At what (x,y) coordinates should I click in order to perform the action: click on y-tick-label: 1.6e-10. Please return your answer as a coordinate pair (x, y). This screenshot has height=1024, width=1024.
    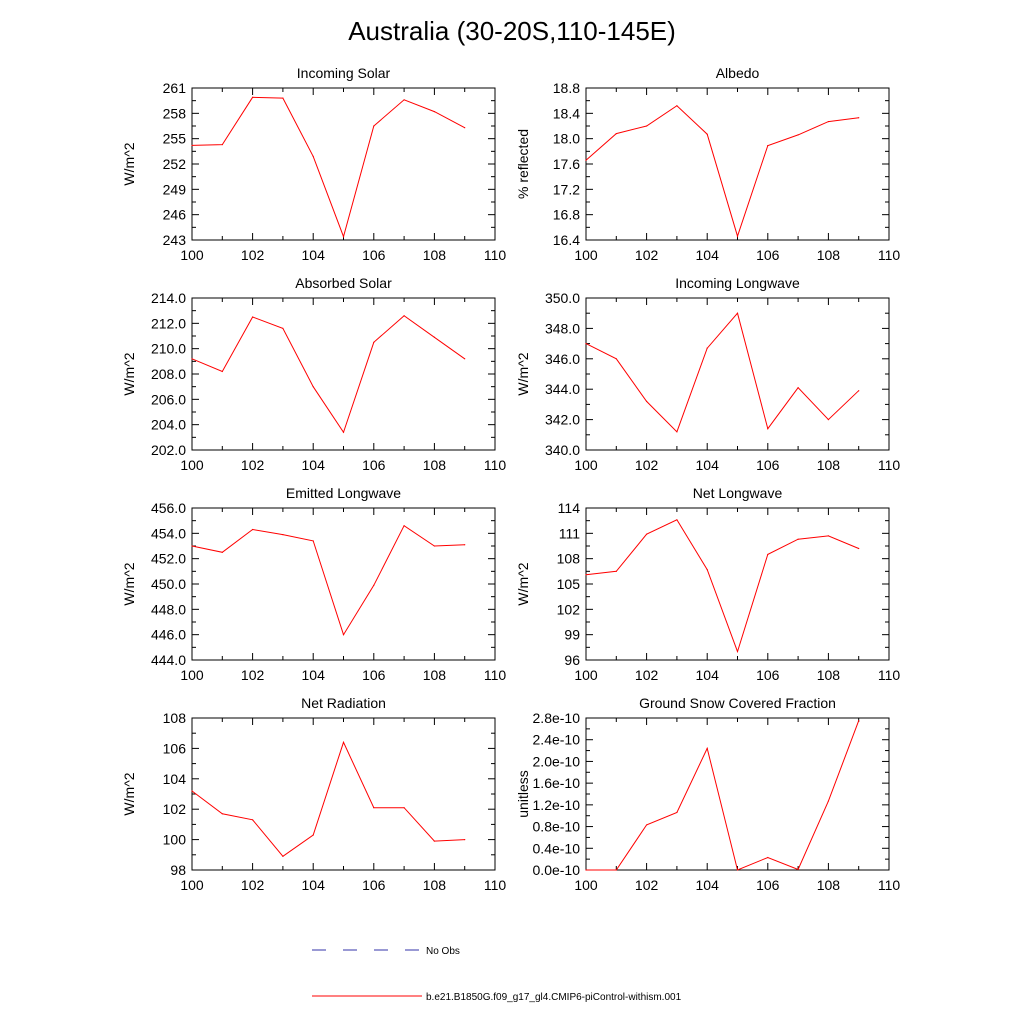
    Looking at the image, I should click on (557, 783).